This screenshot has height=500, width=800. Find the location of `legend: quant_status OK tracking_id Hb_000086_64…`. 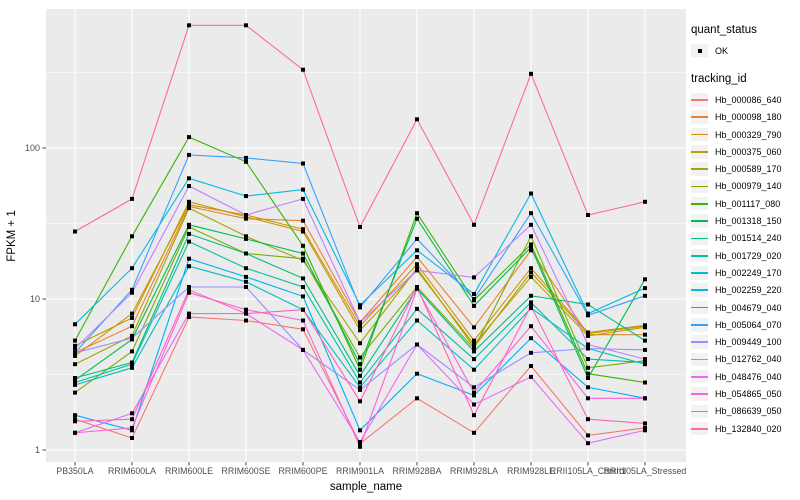

legend: quant_status OK tracking_id Hb_000086_64… is located at coordinates (745, 230).